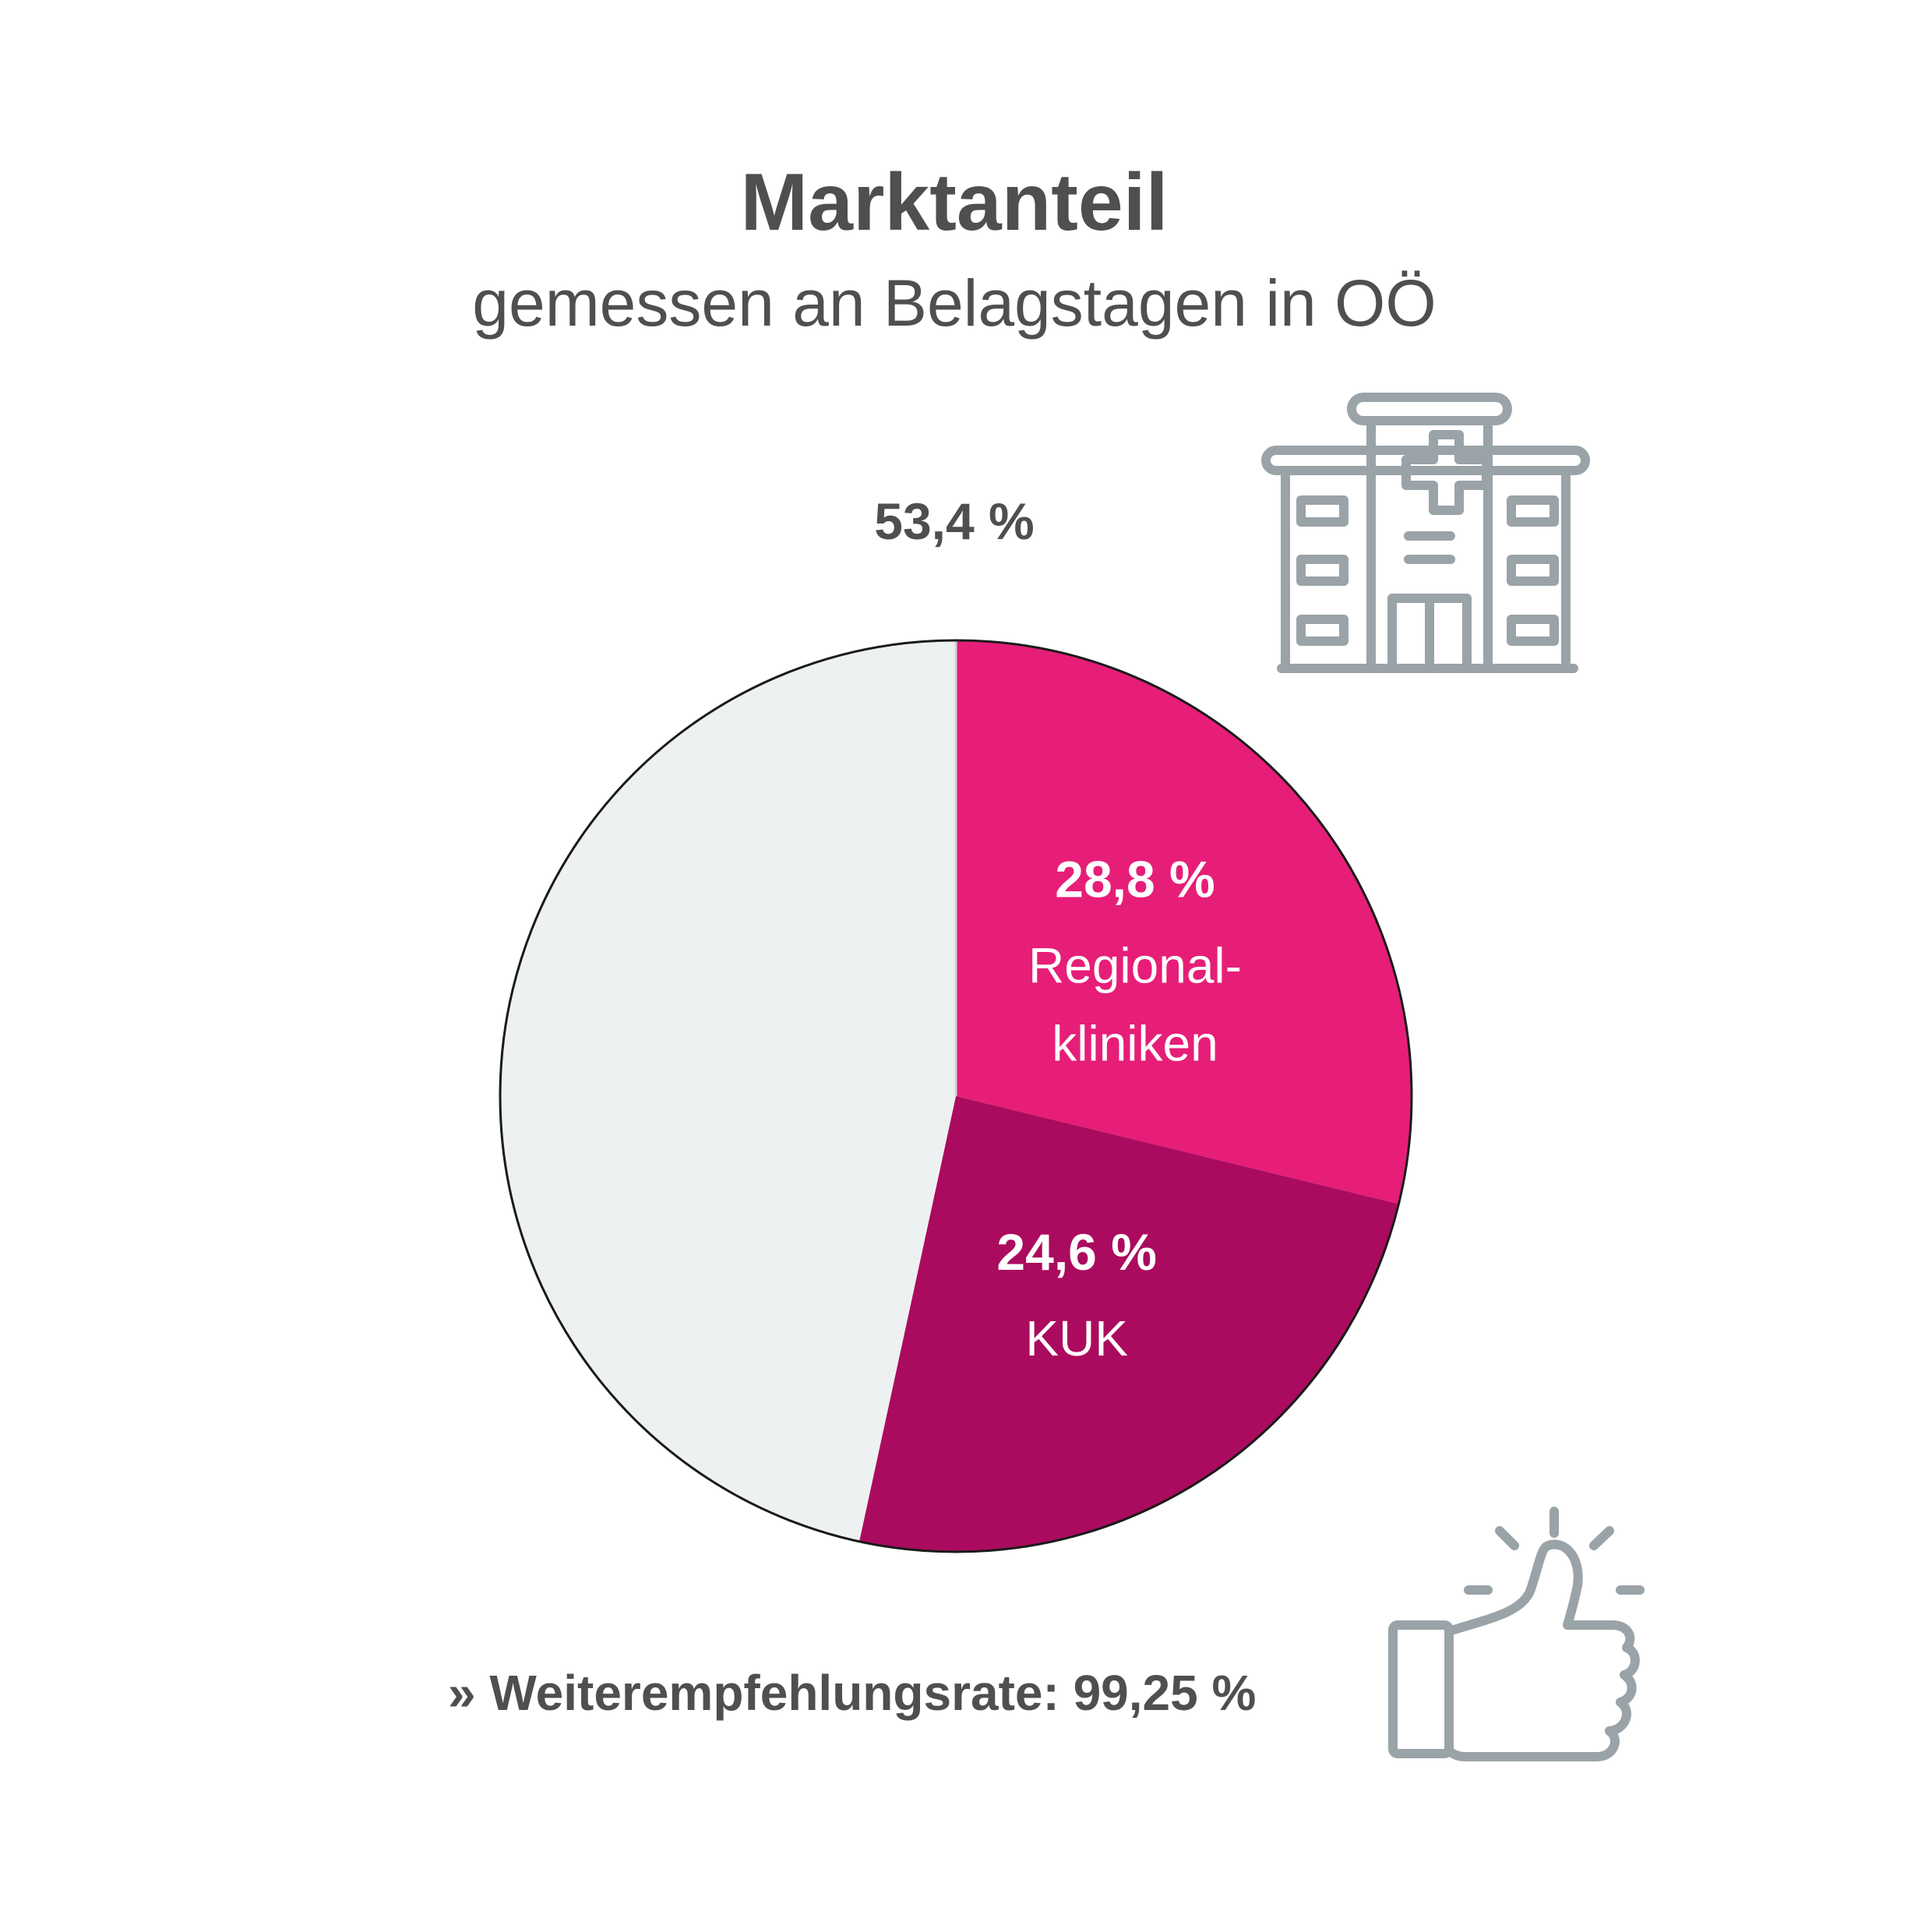  What do you see at coordinates (1135, 879) in the screenshot?
I see `slice-value-label-0: 28,8 %` at bounding box center [1135, 879].